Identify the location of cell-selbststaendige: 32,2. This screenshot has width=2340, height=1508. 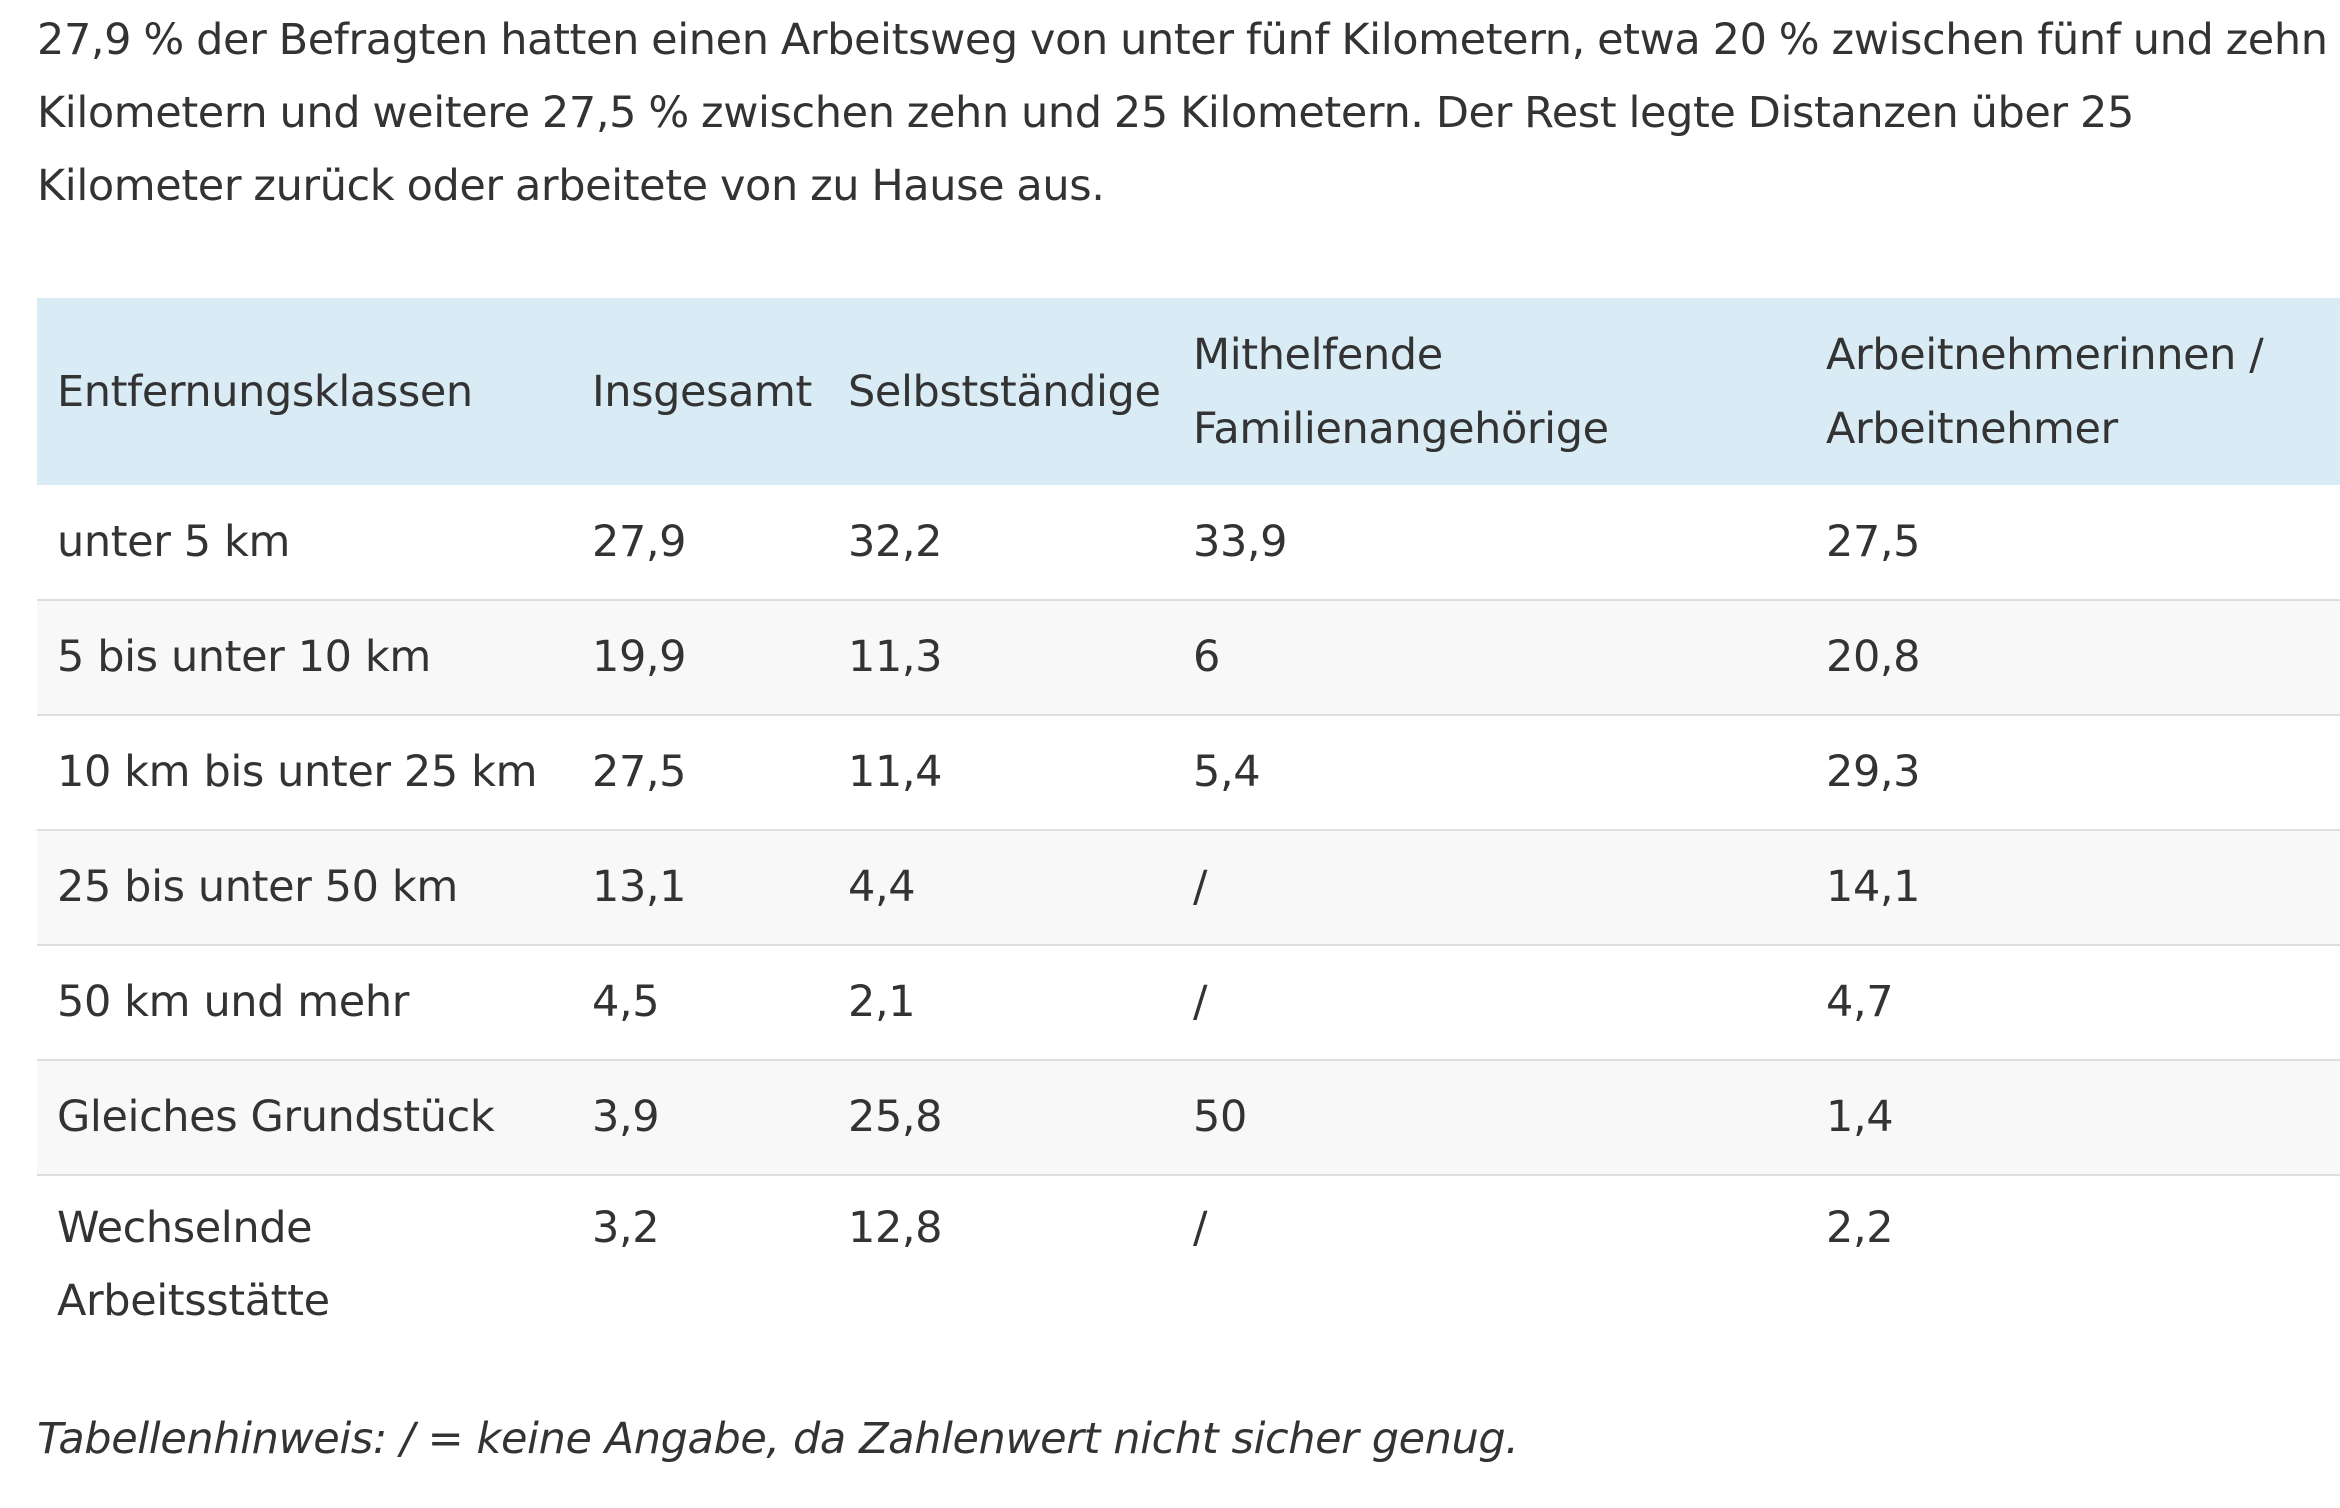
(895, 541).